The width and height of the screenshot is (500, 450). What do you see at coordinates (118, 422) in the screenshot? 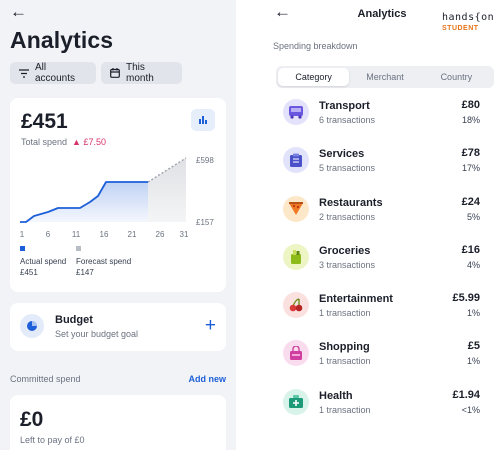
I see `left-to-pay-card: £0 Left to pay of £0` at bounding box center [118, 422].